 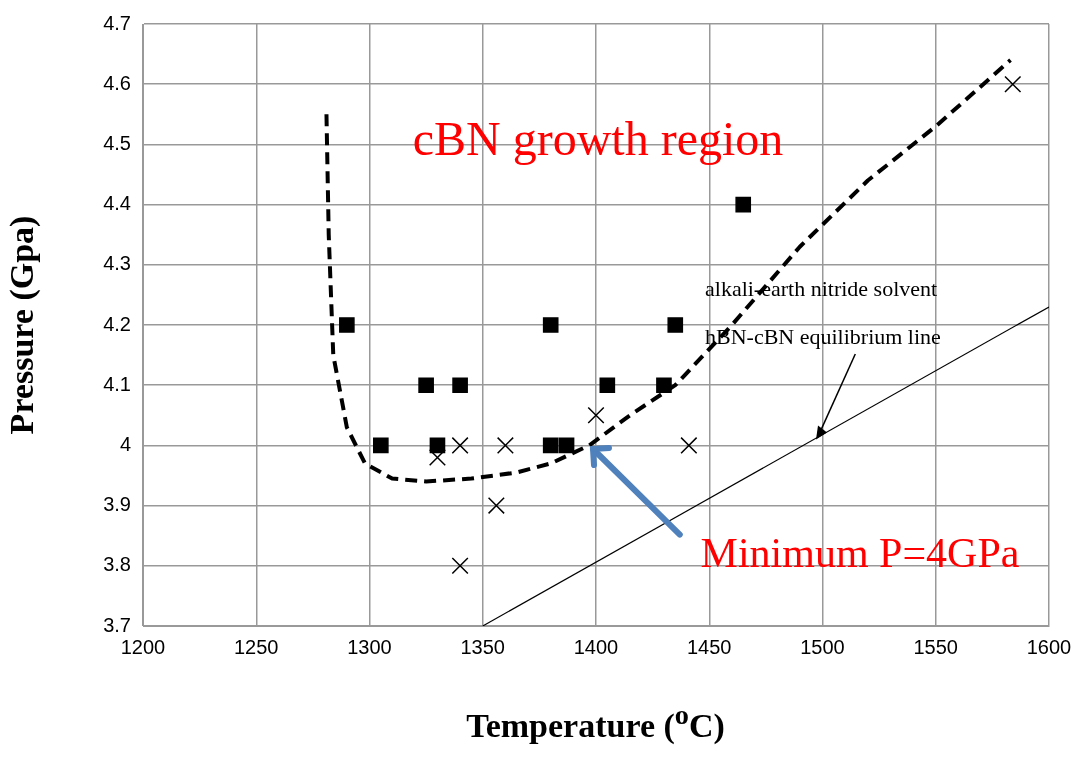 I want to click on y-tick-label: 4, so click(x=125, y=443).